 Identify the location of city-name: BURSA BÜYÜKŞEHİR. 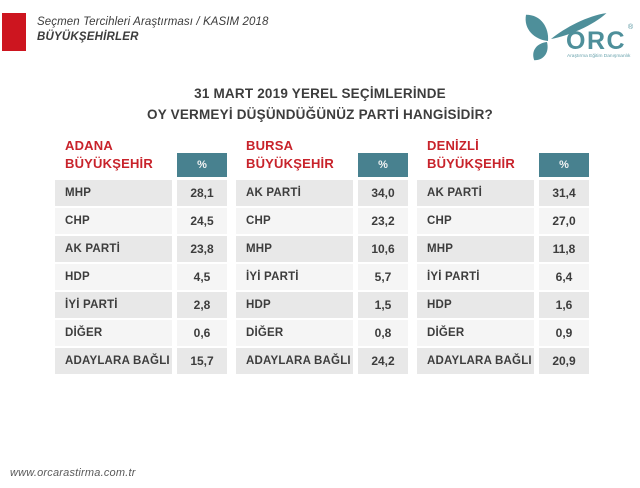
(294, 155).